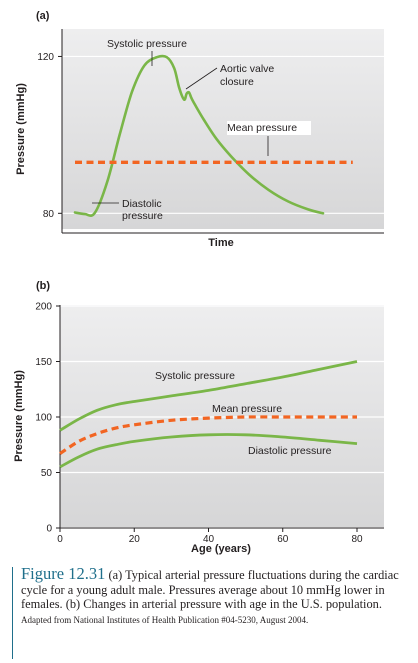 Image resolution: width=418 pixels, height=663 pixels. Describe the element at coordinates (43, 286) in the screenshot. I see `panel-b-label: (b)` at that location.